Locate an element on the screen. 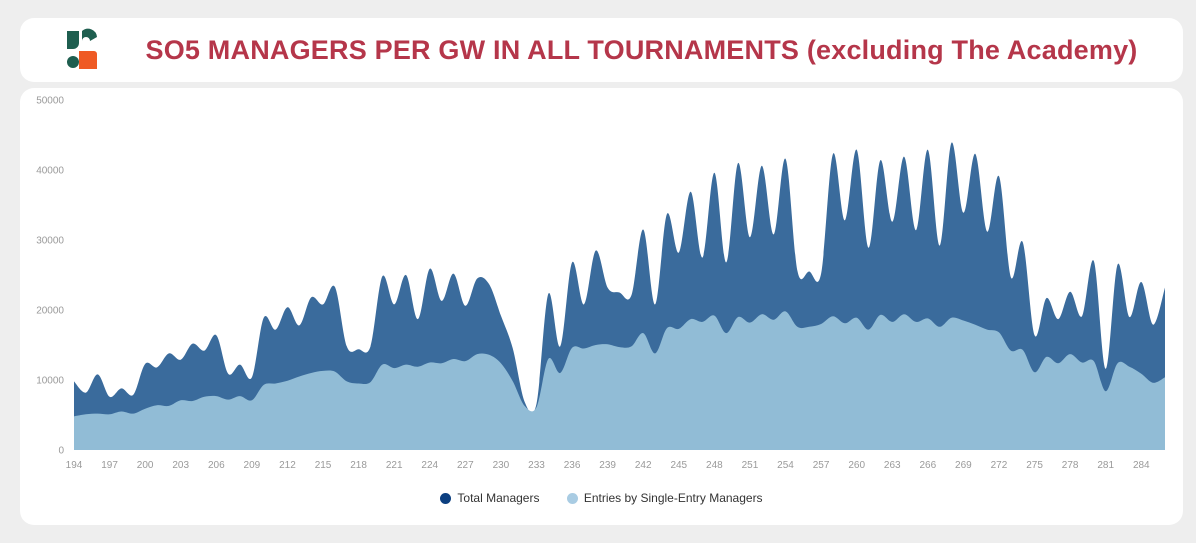 The height and width of the screenshot is (543, 1196). x-tick-label: 218 is located at coordinates (358, 465).